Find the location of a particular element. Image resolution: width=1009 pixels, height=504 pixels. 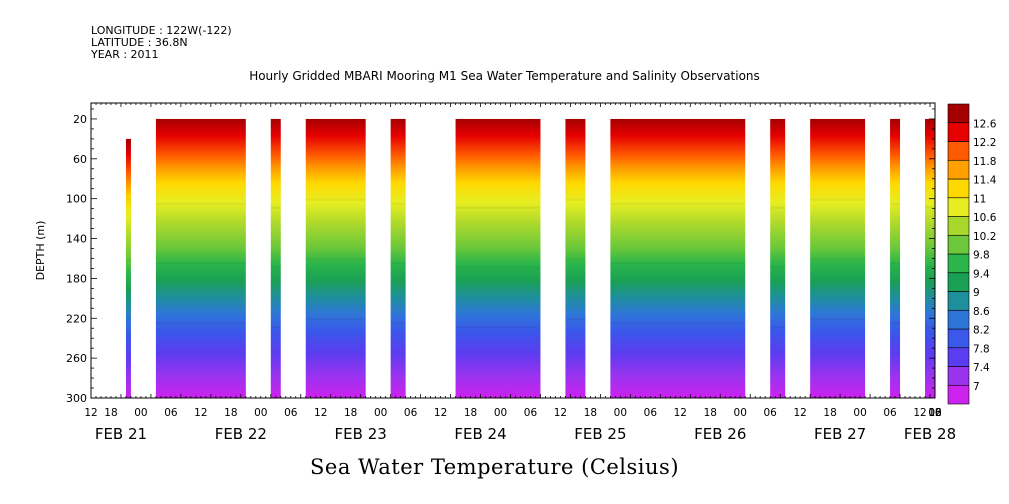

colorbar-label-3: 8.2 is located at coordinates (981, 331).